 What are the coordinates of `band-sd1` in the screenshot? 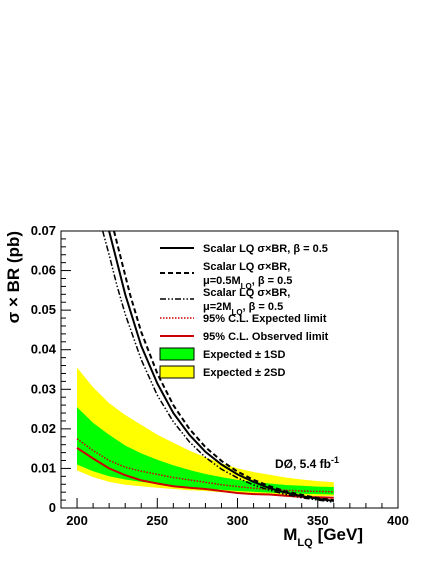 It's located at (205, 451).